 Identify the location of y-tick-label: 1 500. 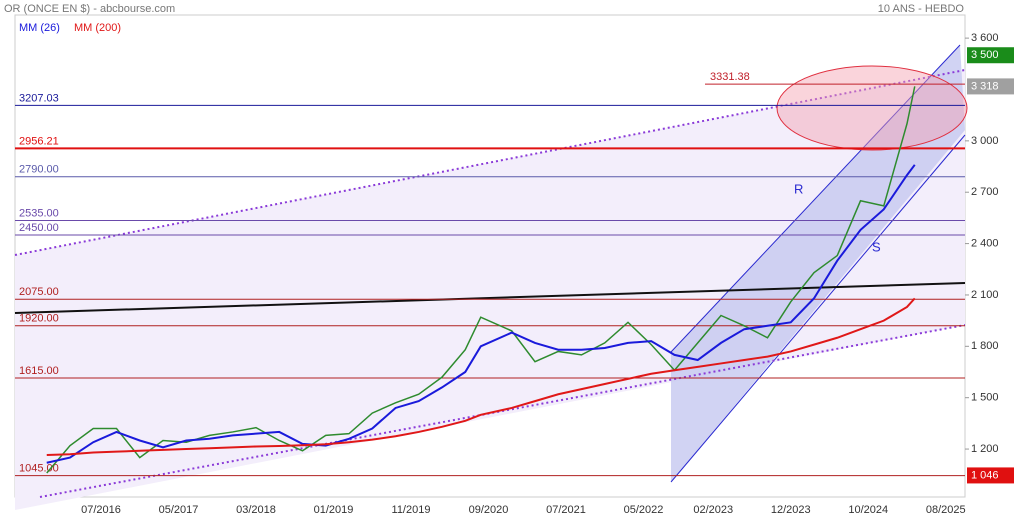
(985, 398).